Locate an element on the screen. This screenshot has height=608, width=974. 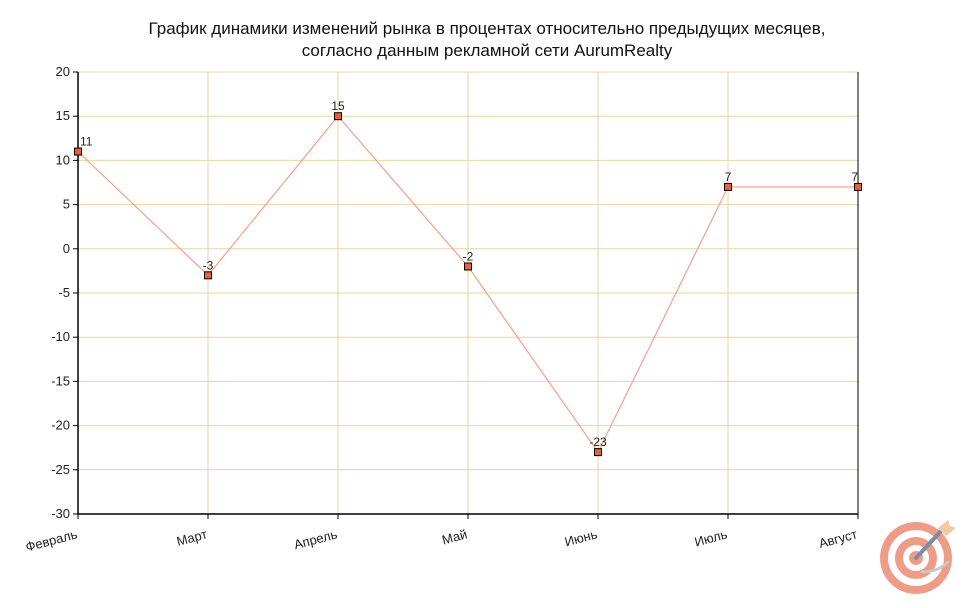
y-tick-label: -30 is located at coordinates (60, 513).